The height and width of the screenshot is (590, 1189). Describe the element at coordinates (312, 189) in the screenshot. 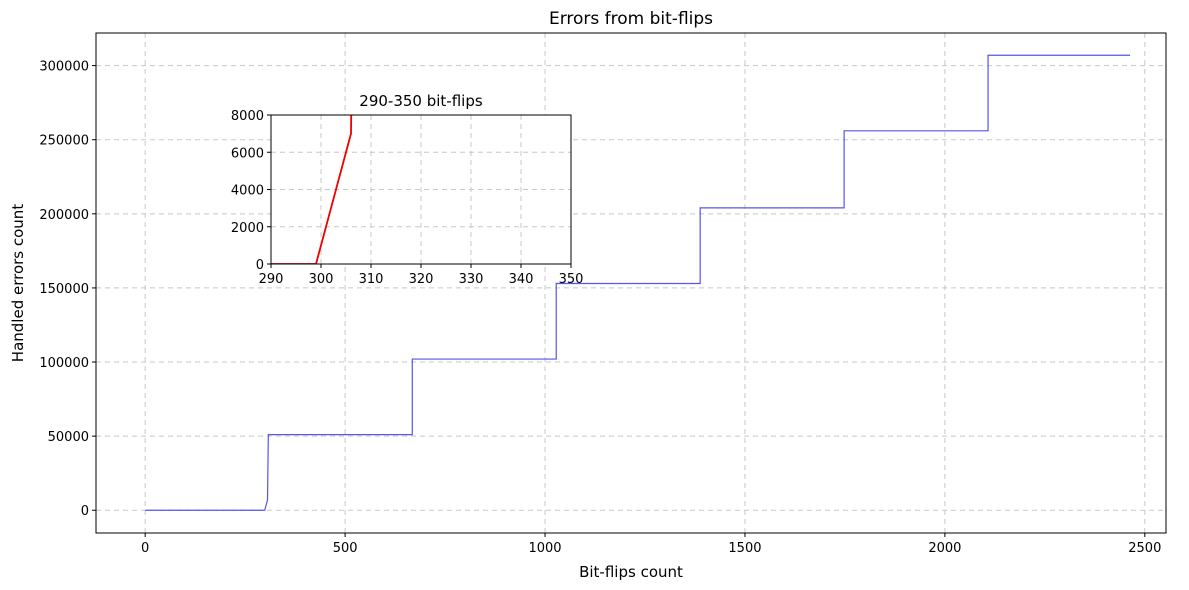

I see `data-line` at that location.